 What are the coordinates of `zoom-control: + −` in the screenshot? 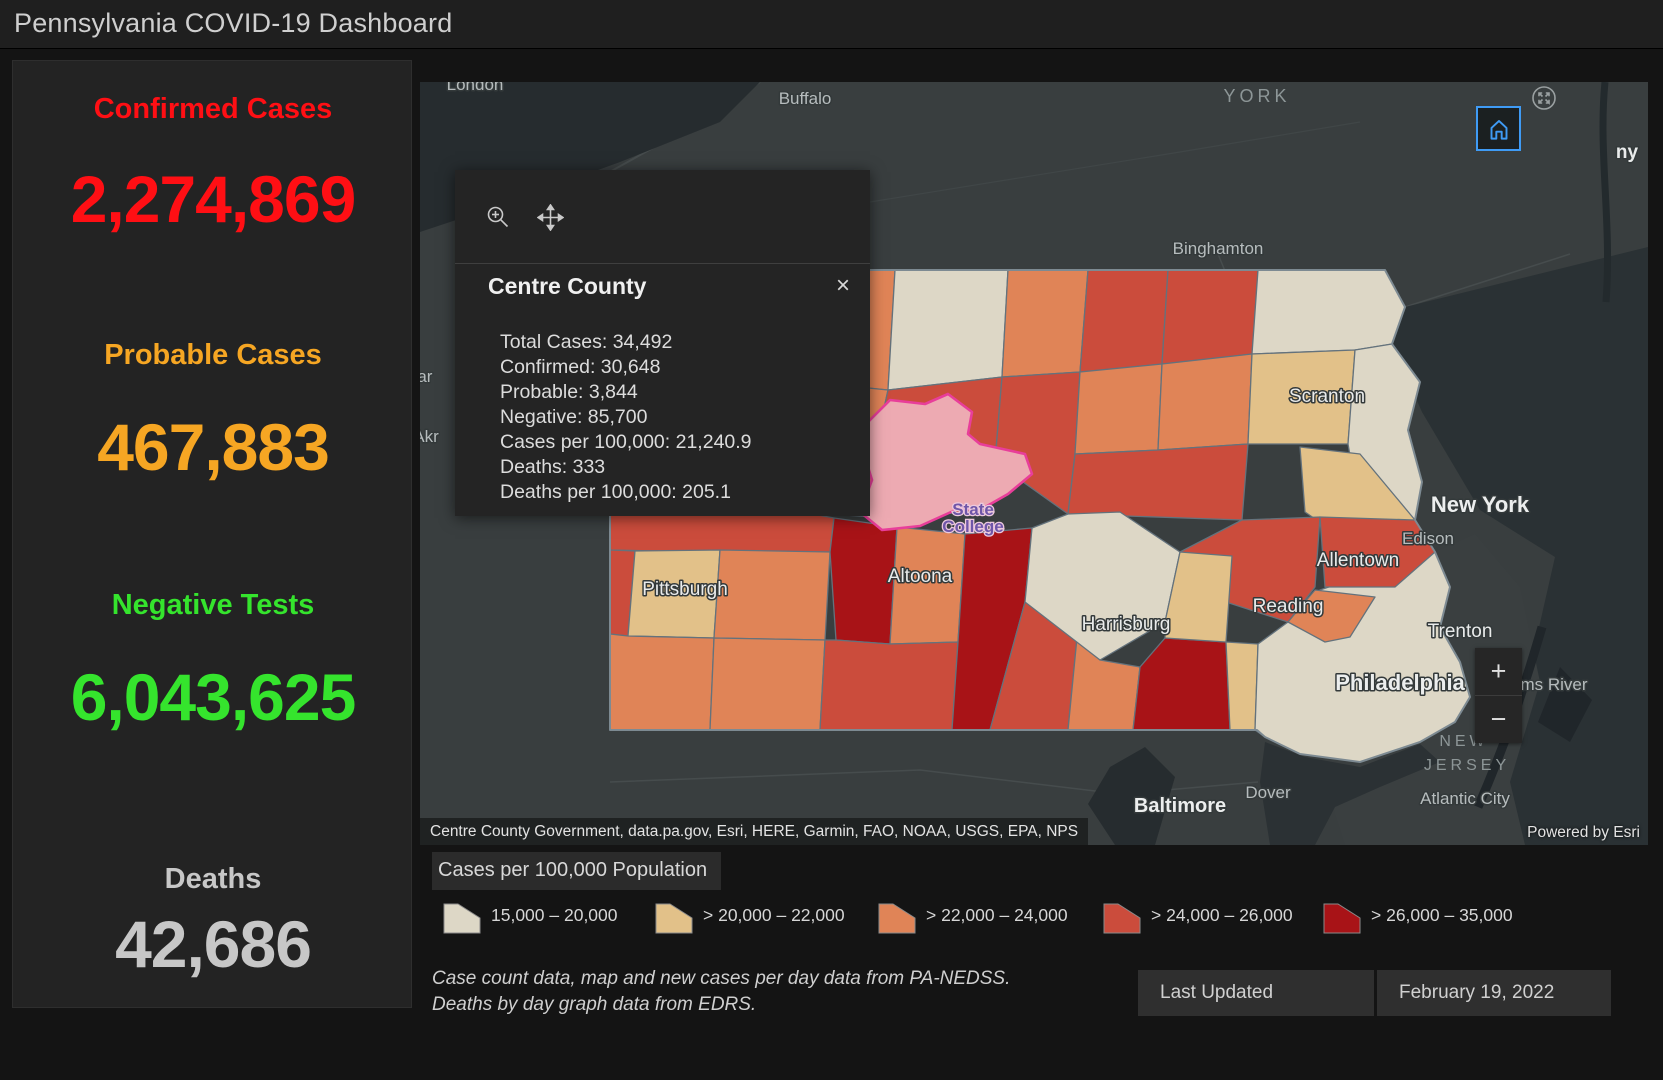 It's located at (1498, 695).